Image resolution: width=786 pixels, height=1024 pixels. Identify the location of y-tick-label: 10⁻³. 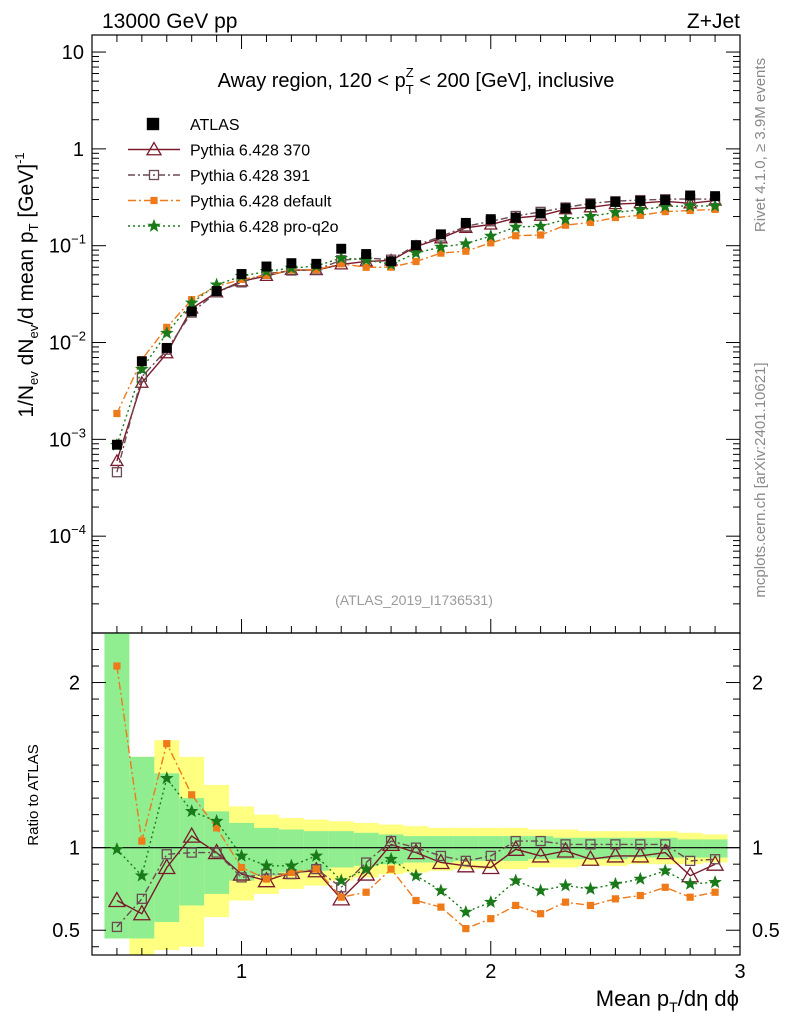
(67, 438).